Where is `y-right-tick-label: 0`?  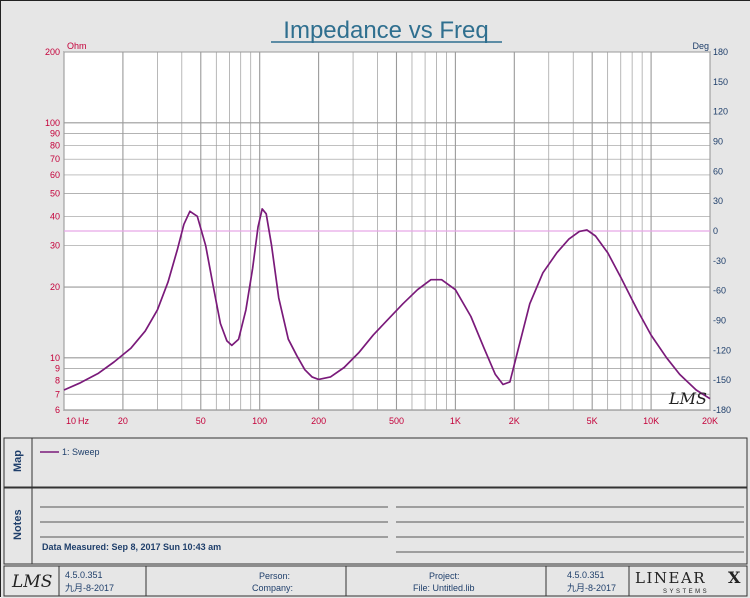 y-right-tick-label: 0 is located at coordinates (715, 231).